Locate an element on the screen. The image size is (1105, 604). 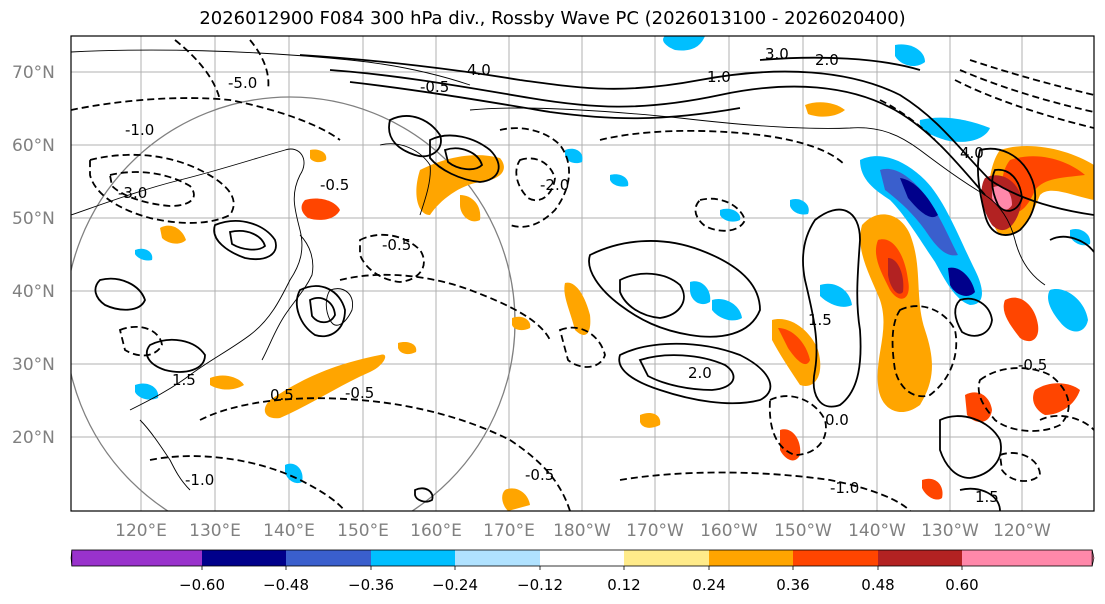
lat-label: 60°N is located at coordinates (33, 146).